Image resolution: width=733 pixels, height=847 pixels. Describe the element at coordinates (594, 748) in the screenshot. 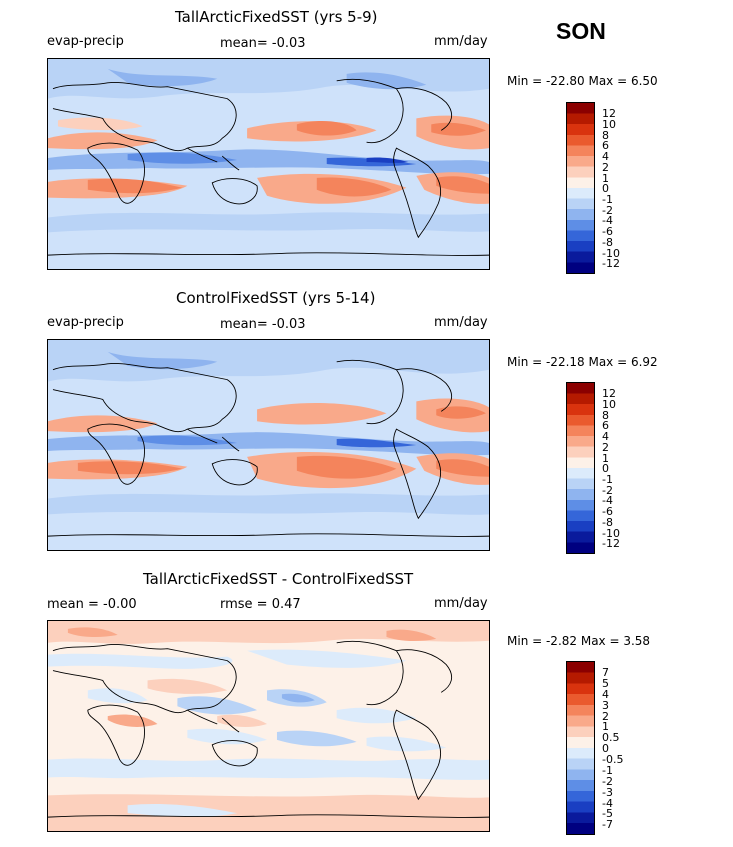

I see `panel3-colorbar: 7 5 4 3 2 1 0.5 0 -0.5 -1 -2 -3 -4 -5 -7` at that location.